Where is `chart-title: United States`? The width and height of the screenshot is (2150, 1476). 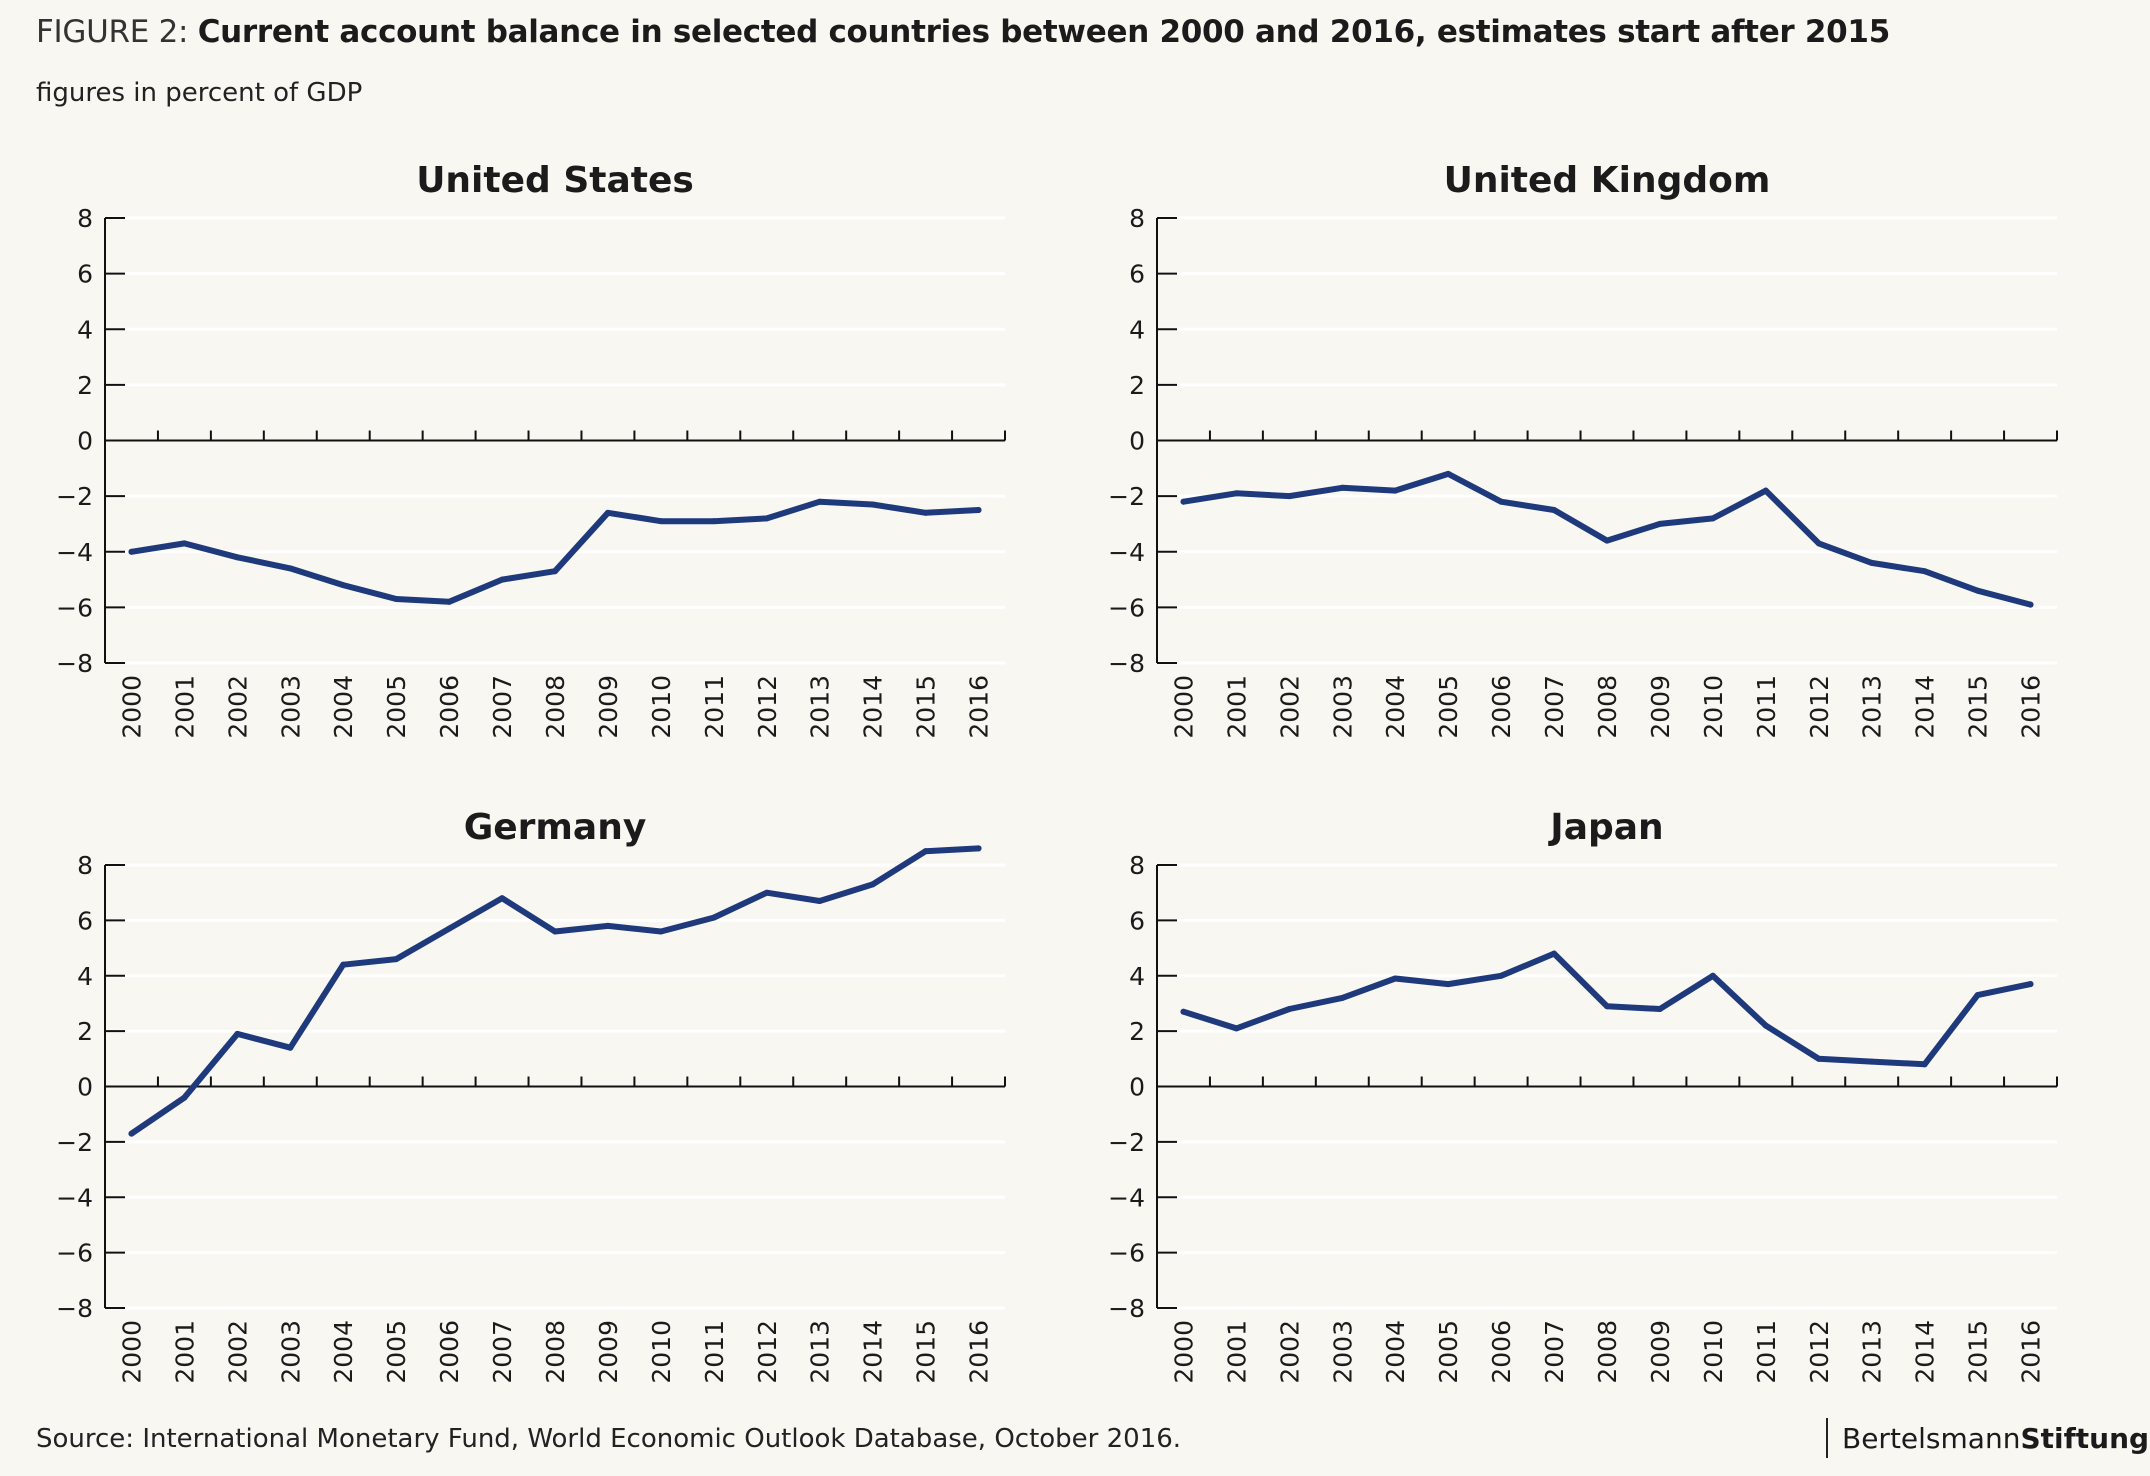
chart-title: United States is located at coordinates (555, 180).